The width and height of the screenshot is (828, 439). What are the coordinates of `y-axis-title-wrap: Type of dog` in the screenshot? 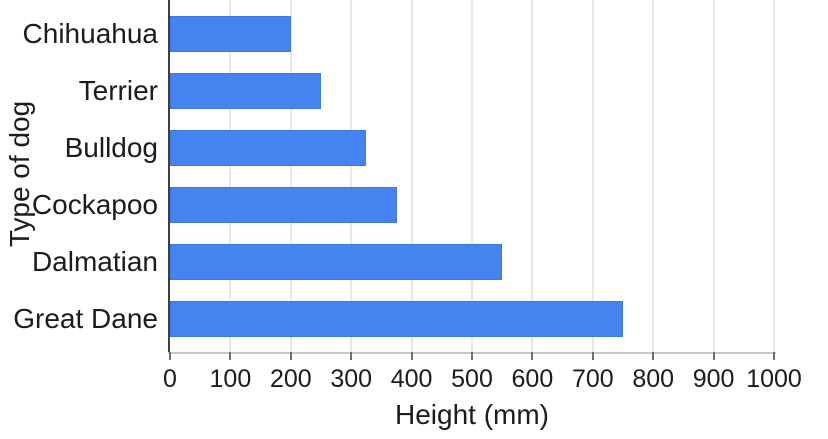 It's located at (21, 174).